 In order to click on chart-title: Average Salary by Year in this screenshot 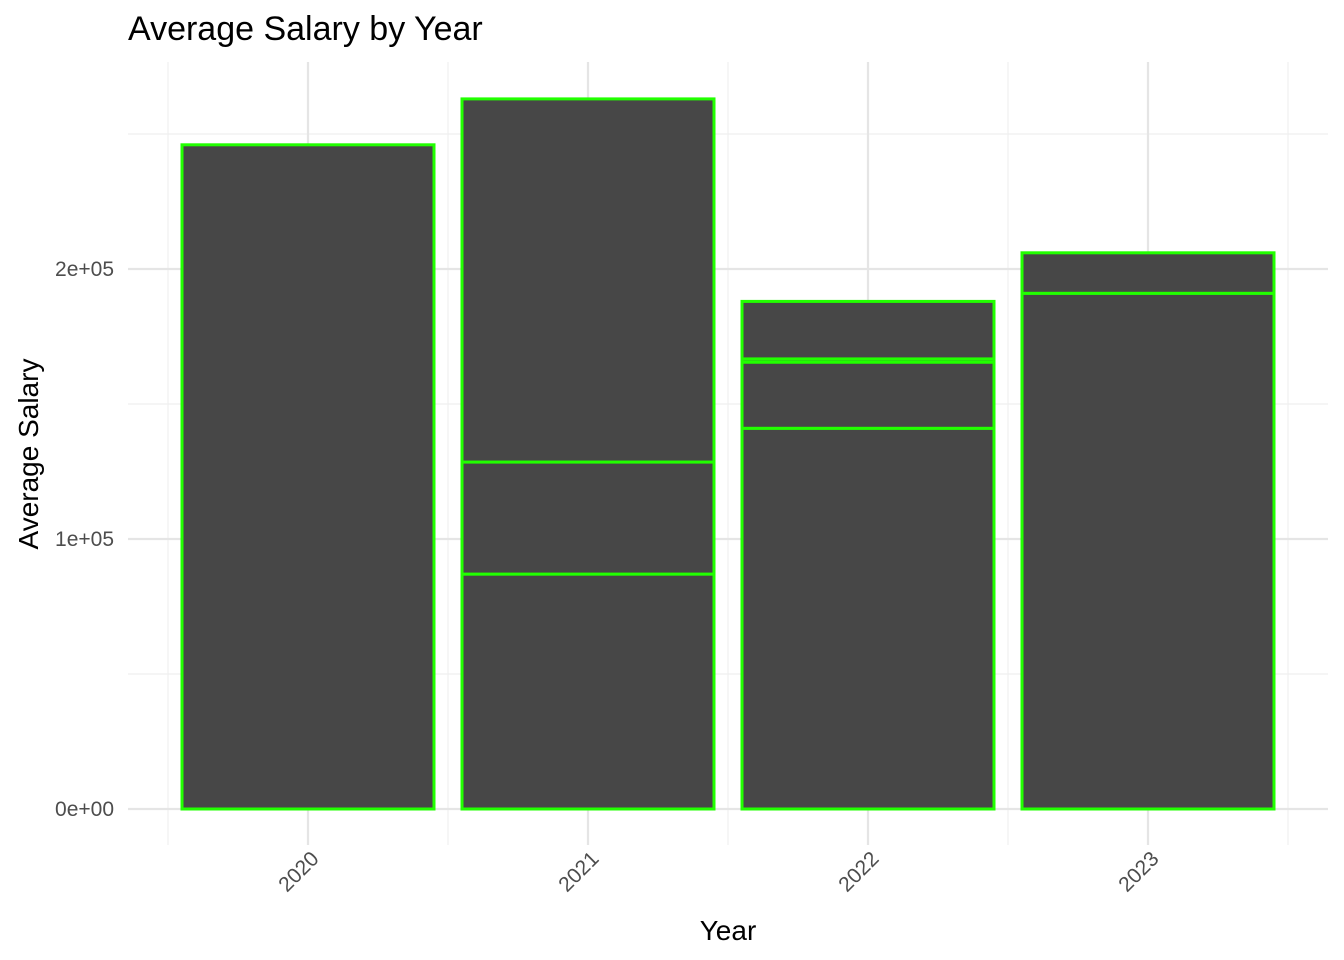, I will do `click(305, 29)`.